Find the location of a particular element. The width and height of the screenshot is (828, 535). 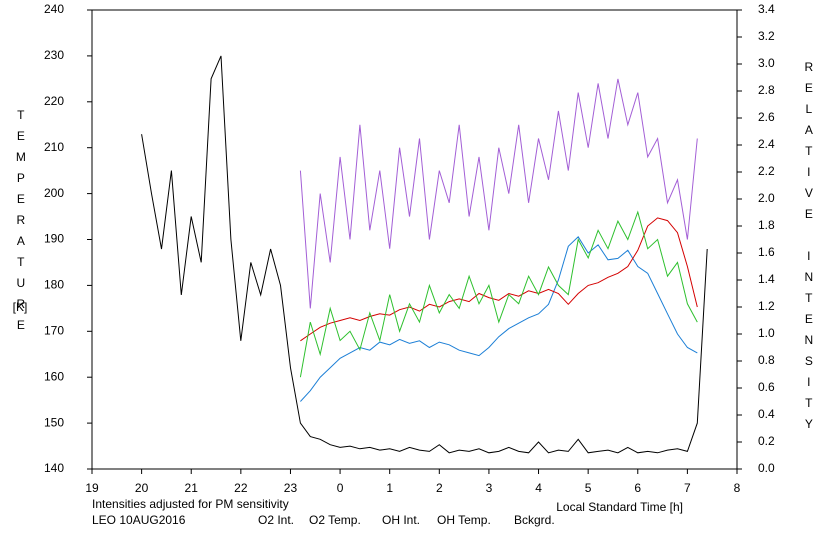

y-tick-label: 150 is located at coordinates (54, 422).